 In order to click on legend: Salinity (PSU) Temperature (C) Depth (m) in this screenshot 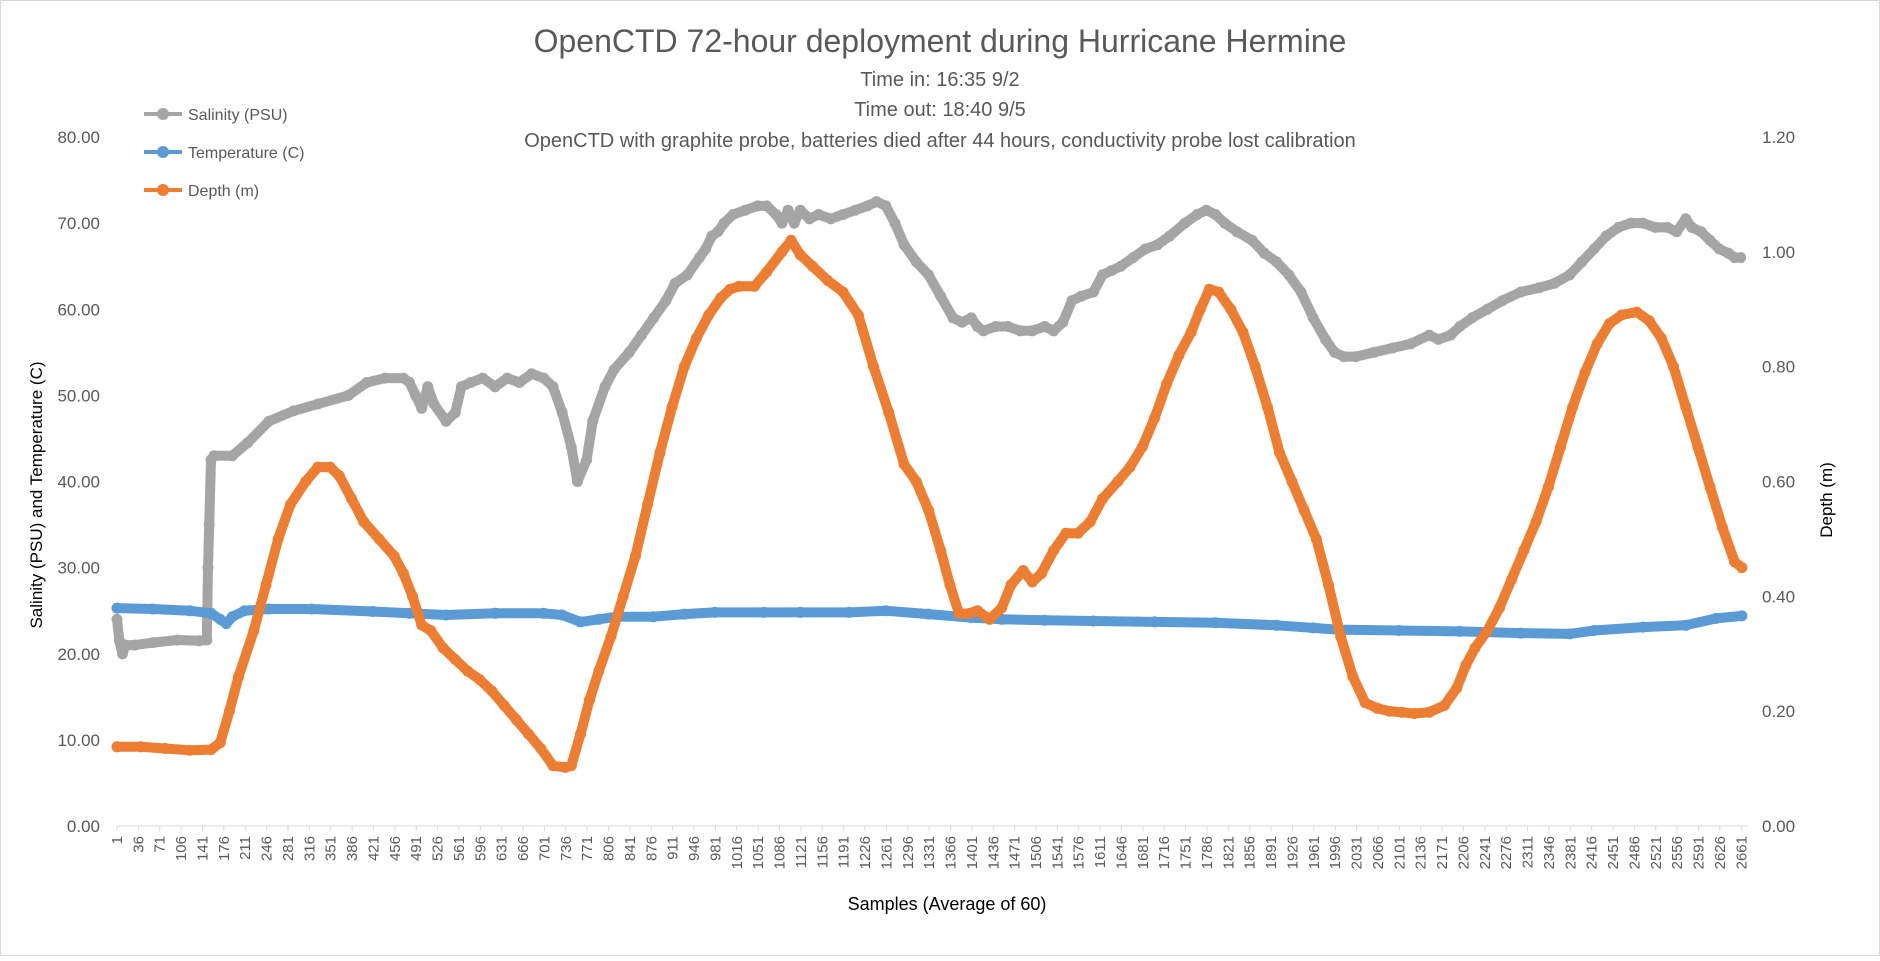, I will do `click(224, 153)`.